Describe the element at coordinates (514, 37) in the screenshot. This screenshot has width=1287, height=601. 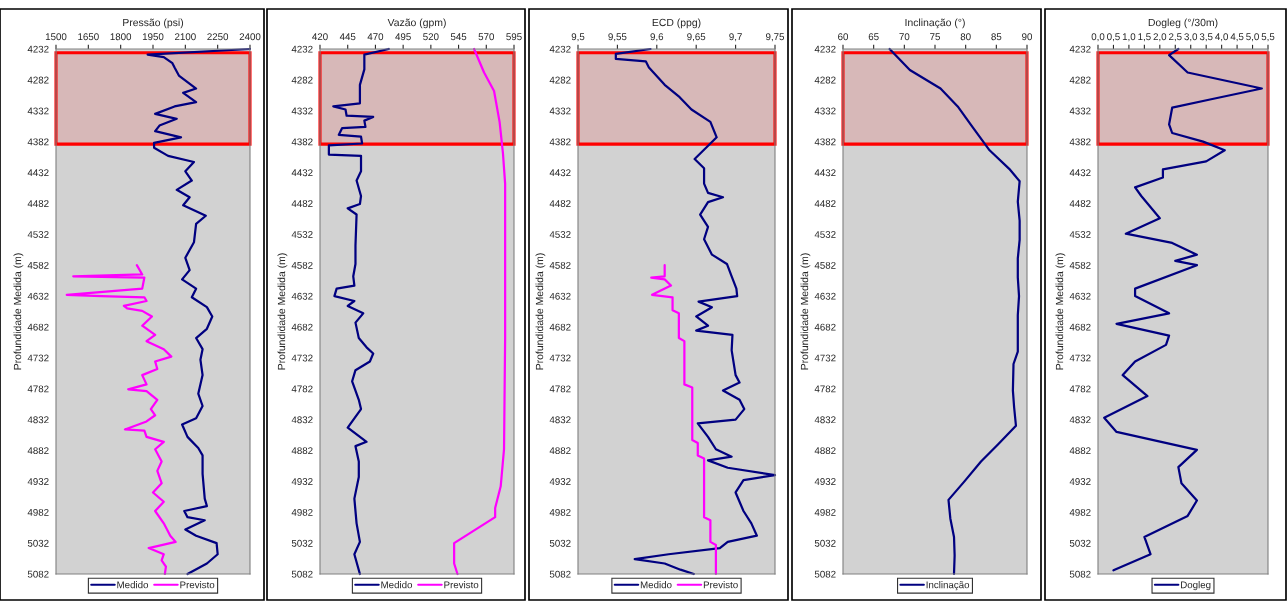
I see `x-tick-label: 595` at that location.